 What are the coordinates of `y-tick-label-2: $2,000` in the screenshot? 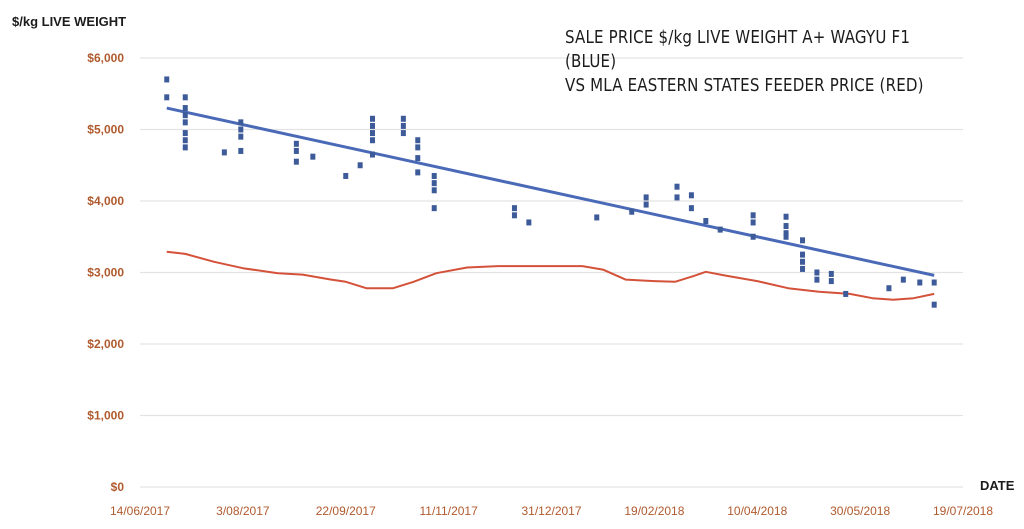 It's located at (105, 344).